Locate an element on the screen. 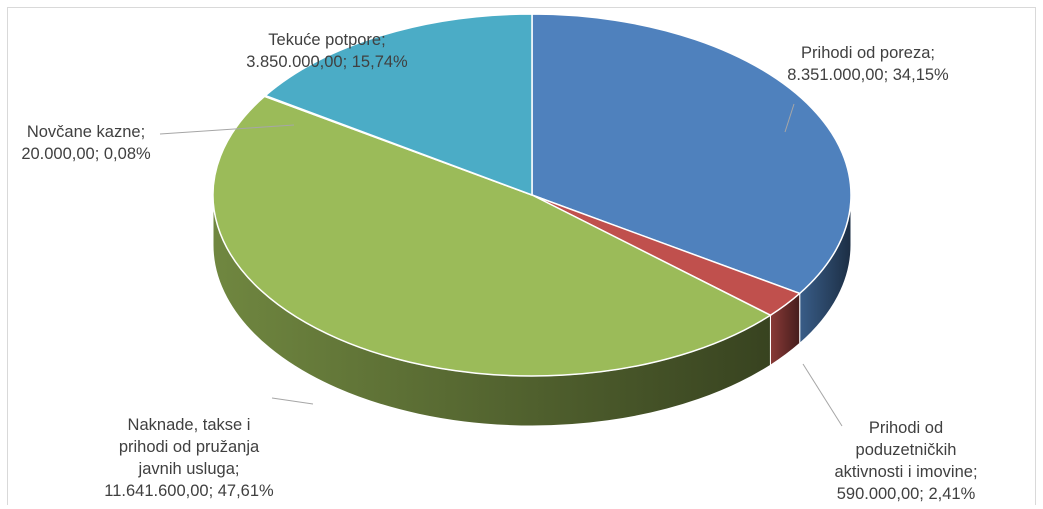 The width and height of the screenshot is (1043, 509). data-label-0: Prihodi od poreza; 8.351.000,00; 34,15% is located at coordinates (868, 64).